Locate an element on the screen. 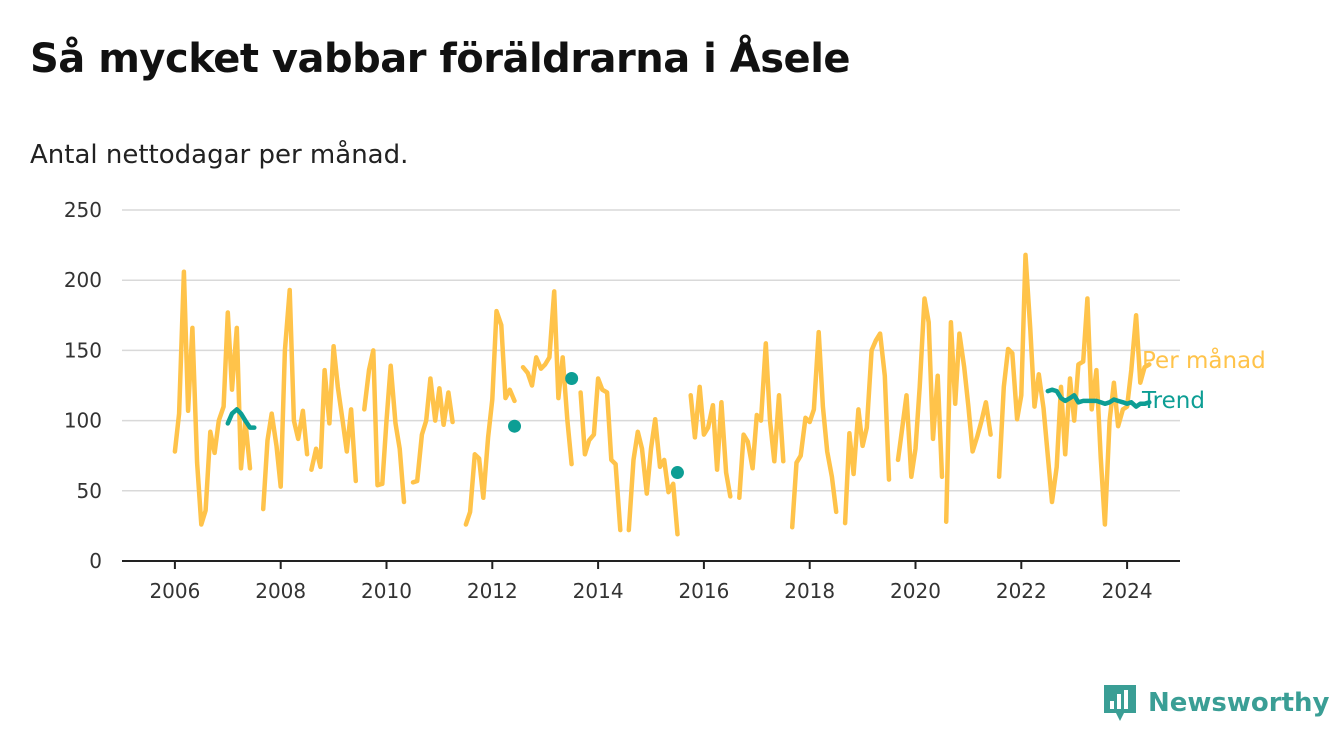  x-tick-label: 2006 is located at coordinates (174, 591).